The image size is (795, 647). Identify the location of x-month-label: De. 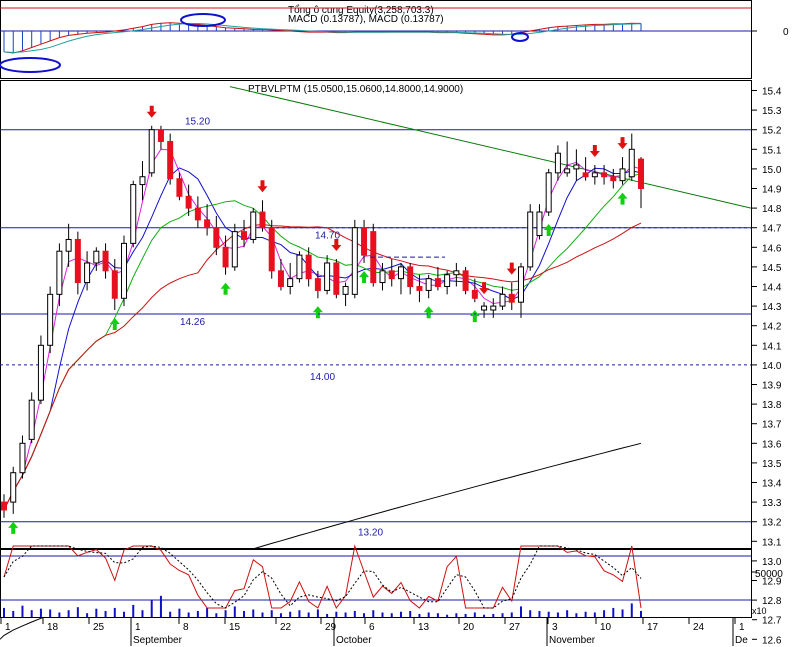
(741, 640).